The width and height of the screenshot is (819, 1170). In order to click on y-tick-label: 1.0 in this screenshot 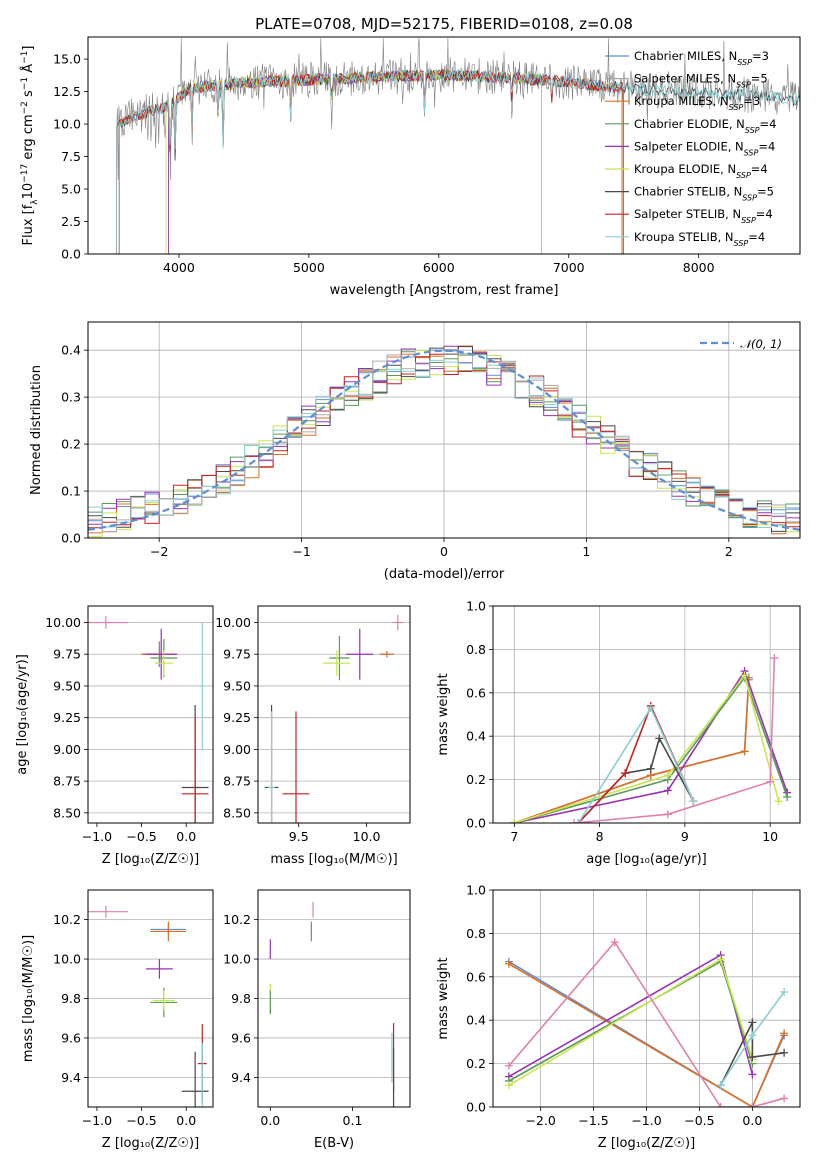, I will do `click(476, 606)`.